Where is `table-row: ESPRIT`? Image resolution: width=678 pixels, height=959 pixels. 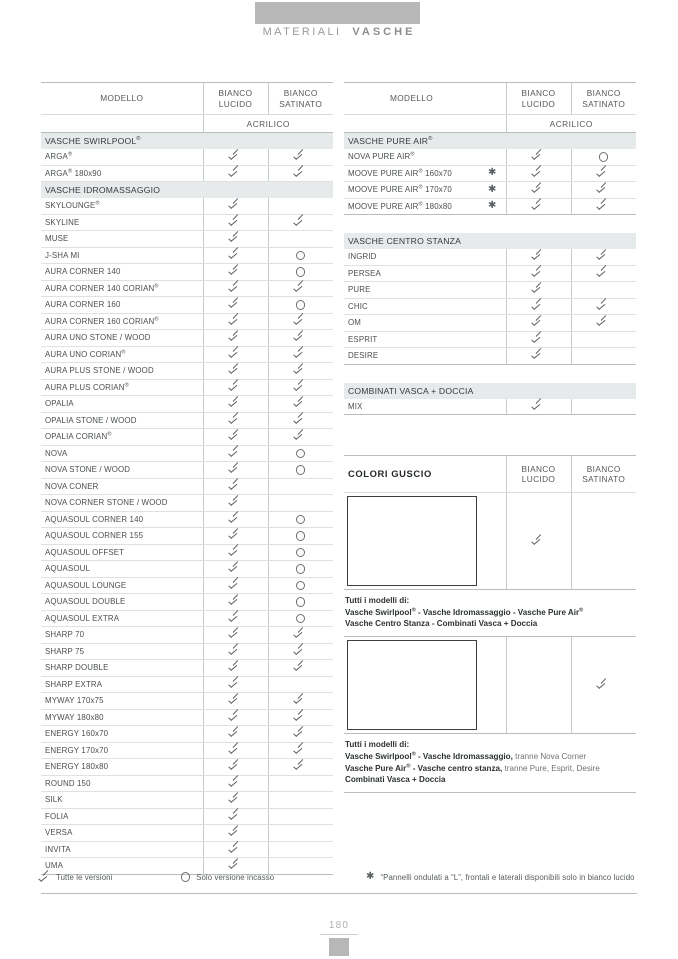 table-row: ESPRIT is located at coordinates (490, 339).